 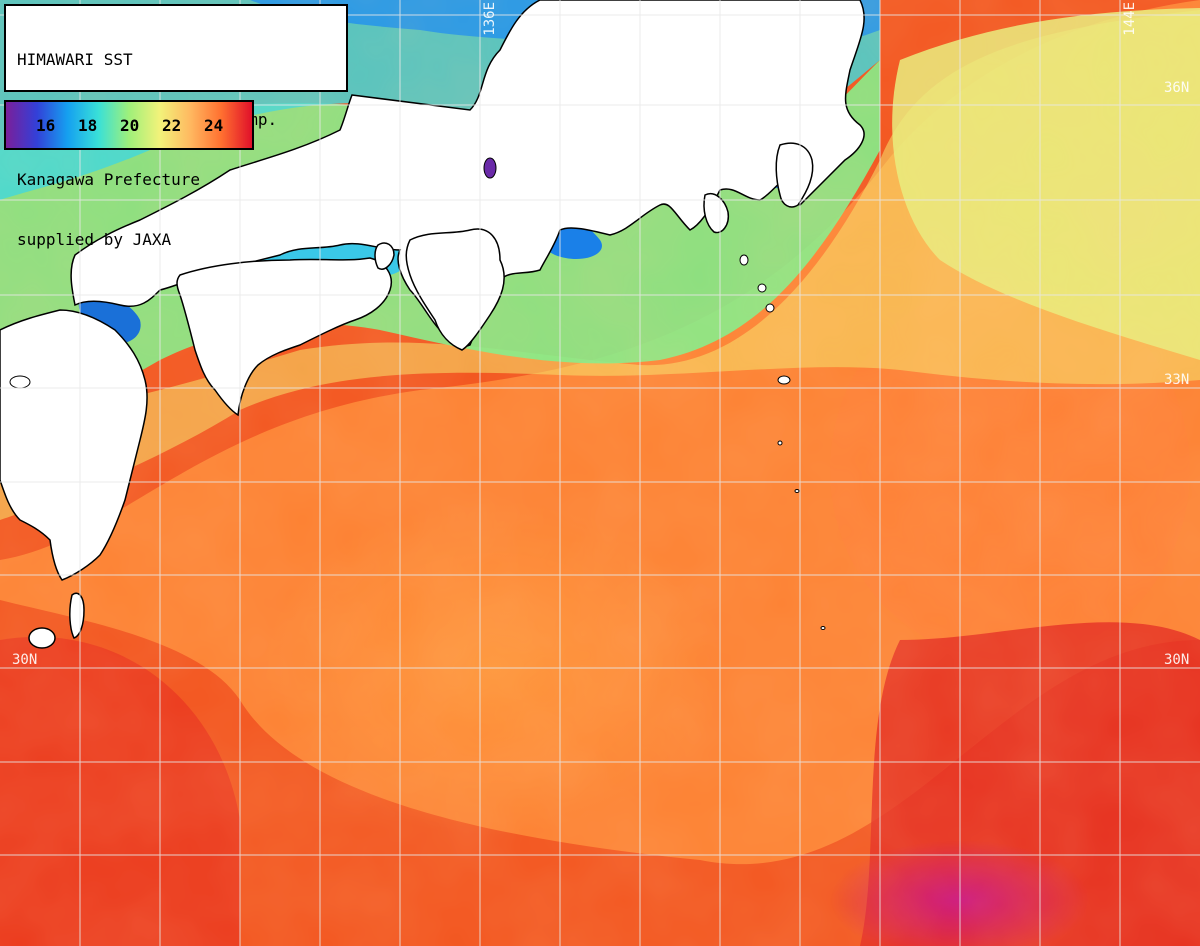 What do you see at coordinates (25, 660) in the screenshot?
I see `lat-label-30n-left: 30N` at bounding box center [25, 660].